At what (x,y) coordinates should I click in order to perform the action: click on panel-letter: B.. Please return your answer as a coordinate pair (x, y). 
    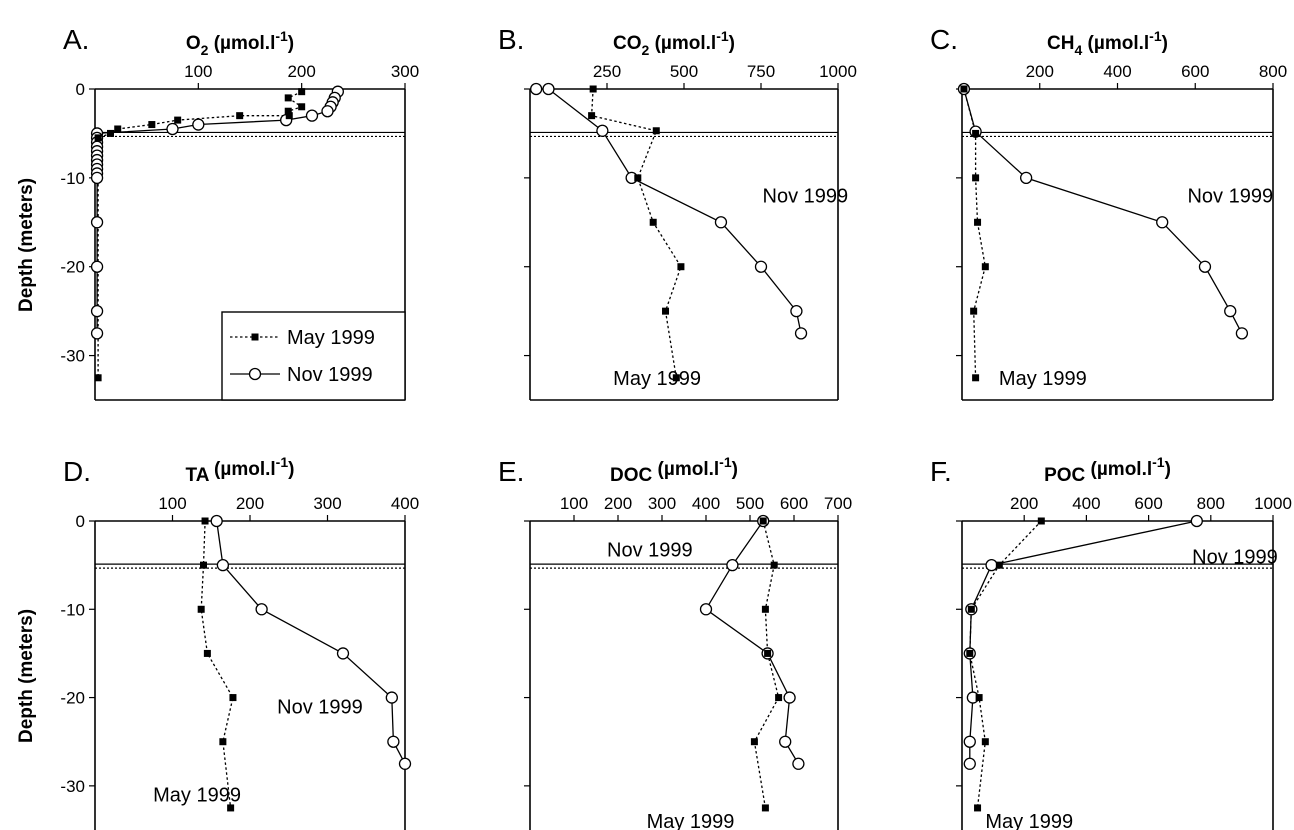
    Looking at the image, I should click on (511, 39).